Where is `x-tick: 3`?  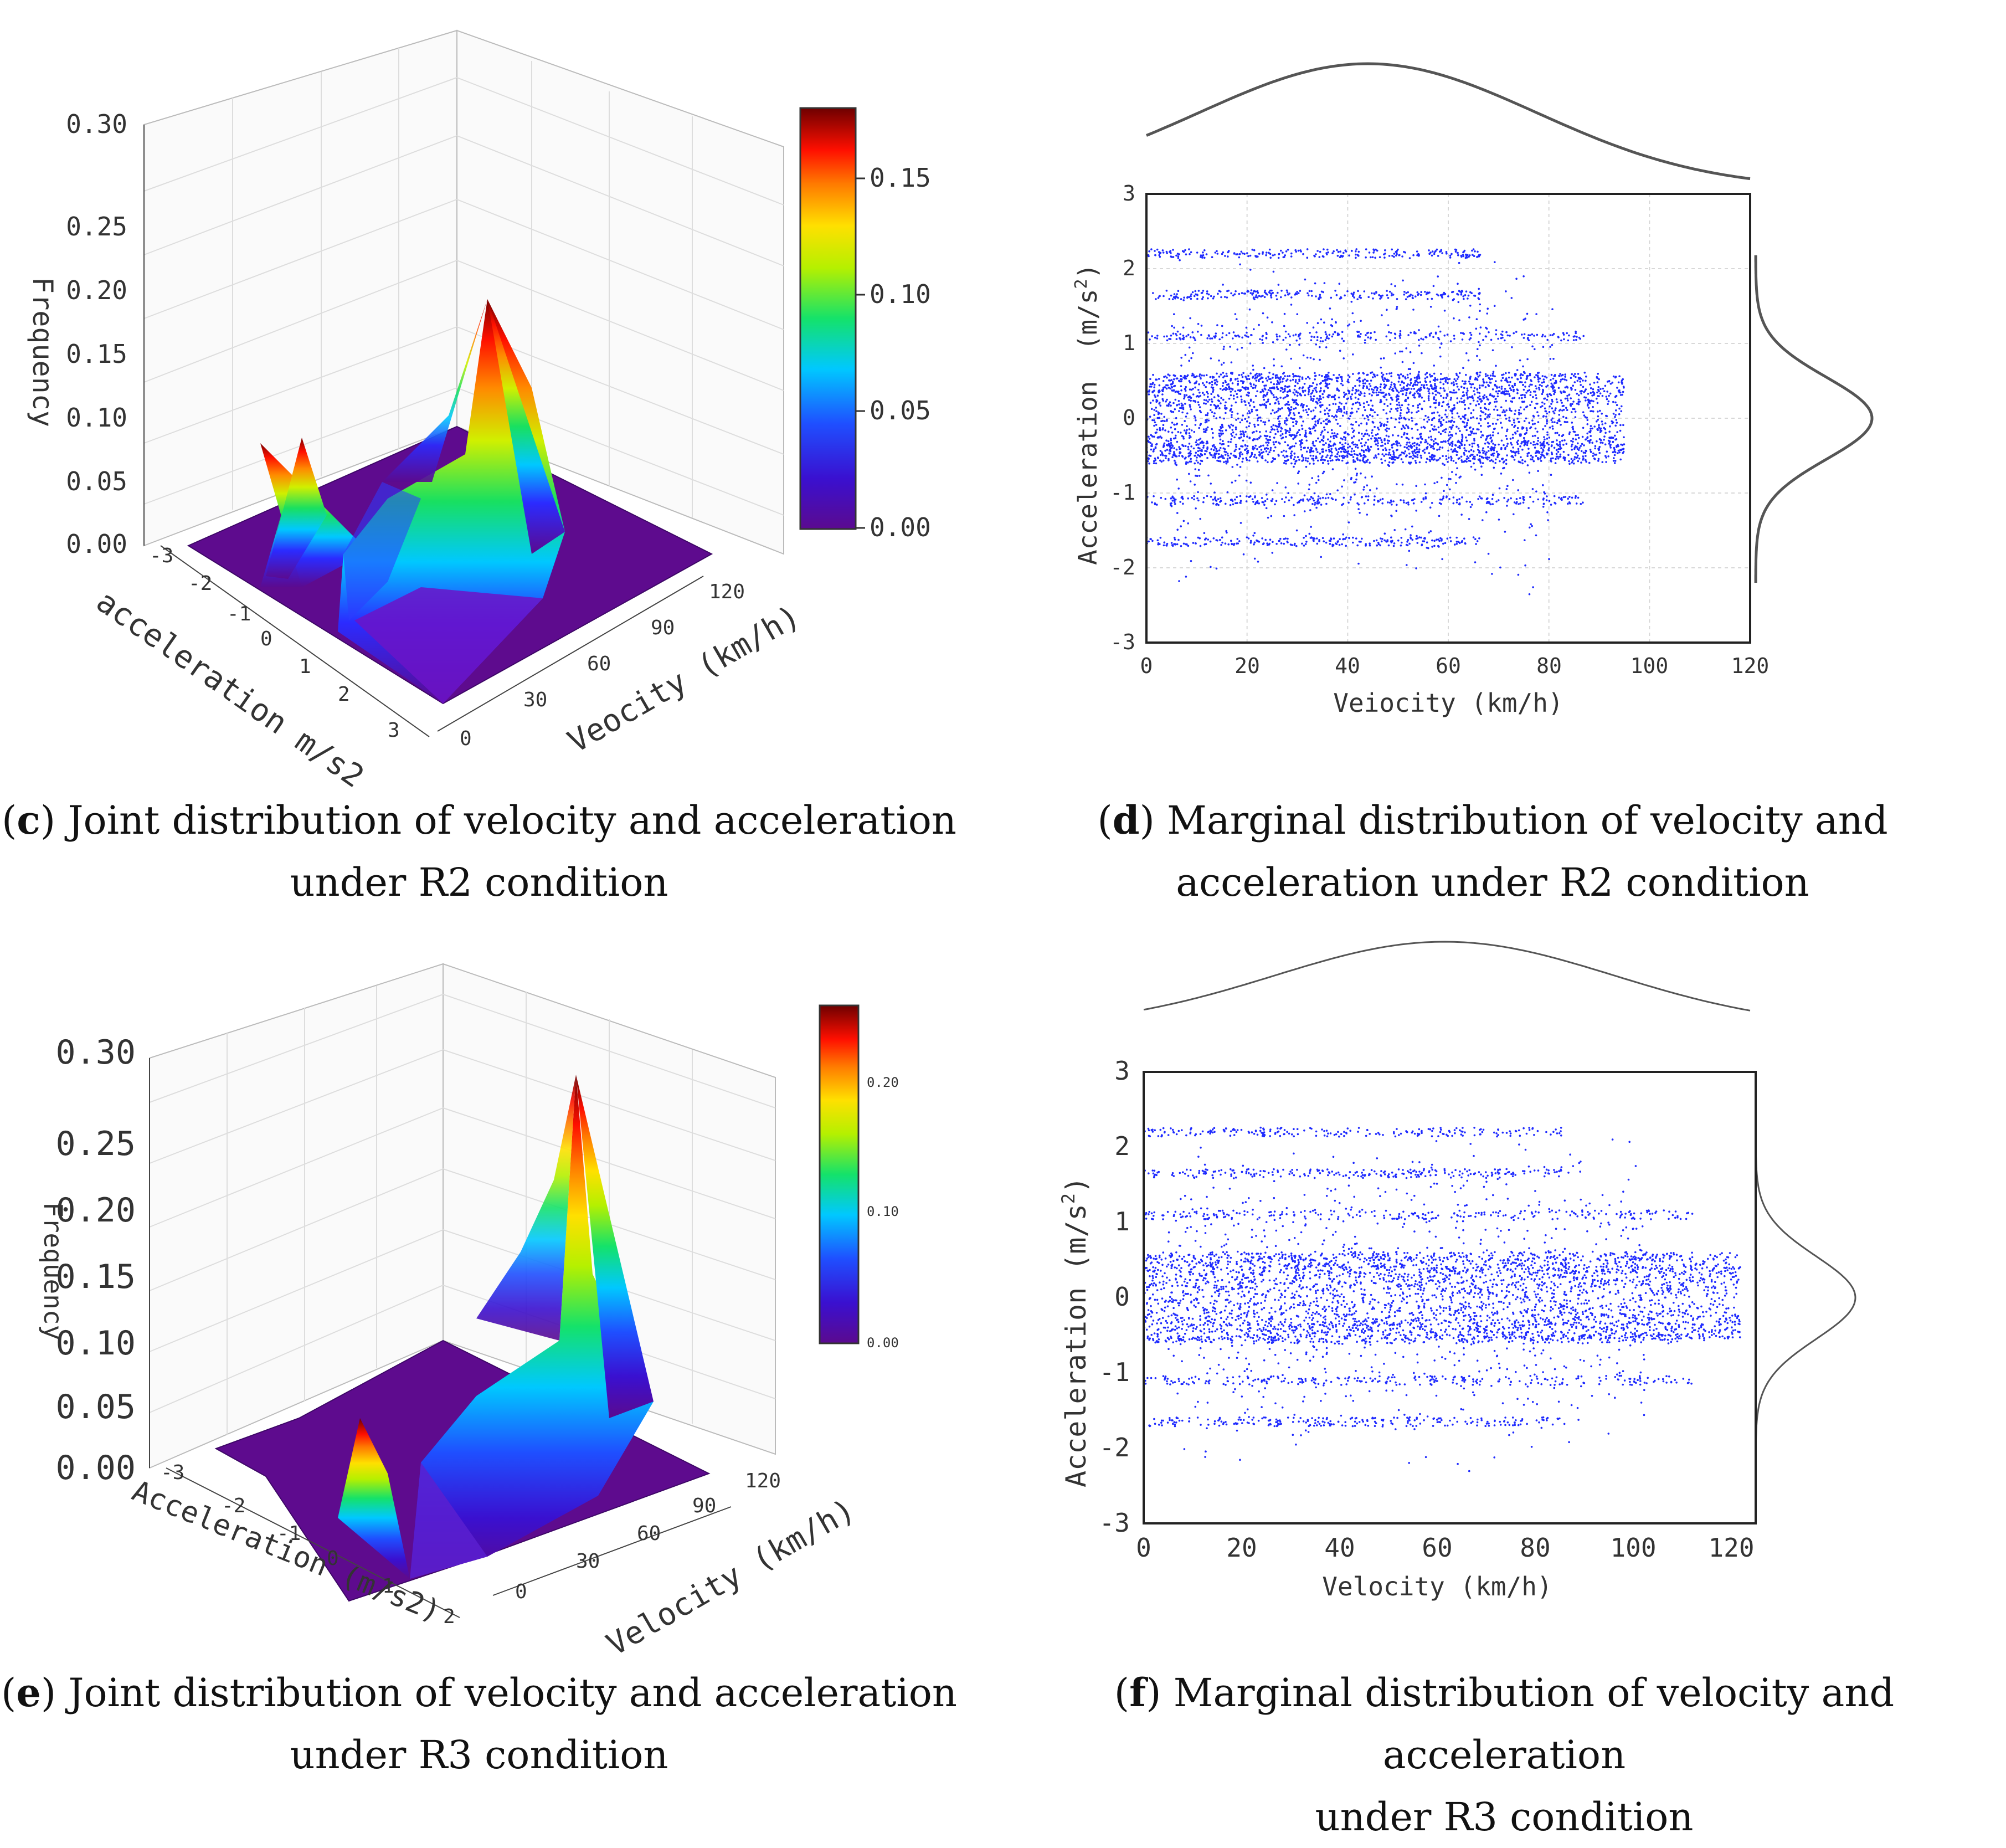
x-tick: 3 is located at coordinates (394, 730).